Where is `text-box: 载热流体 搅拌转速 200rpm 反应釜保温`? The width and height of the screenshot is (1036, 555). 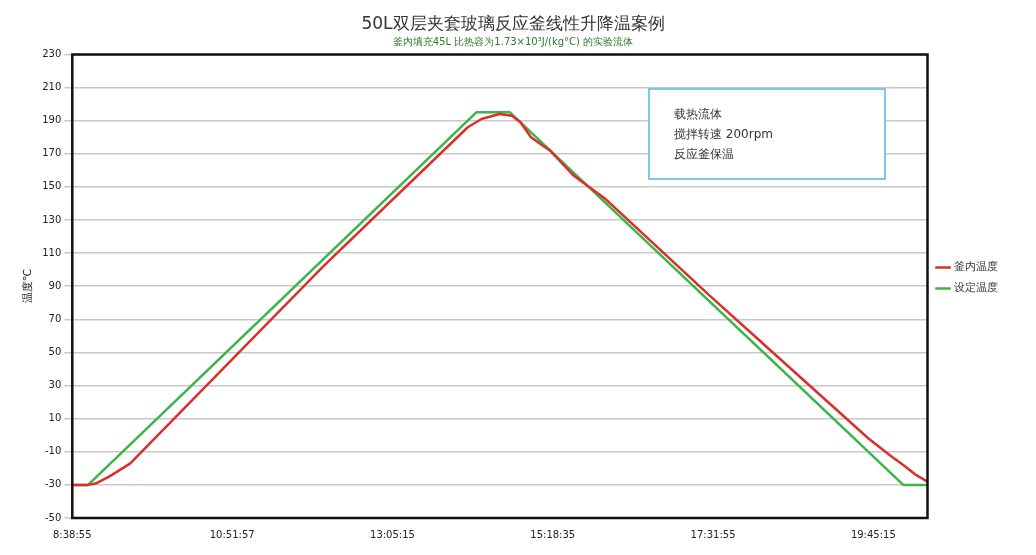 text-box: 载热流体 搅拌转速 200rpm 反应釜保温 is located at coordinates (767, 134).